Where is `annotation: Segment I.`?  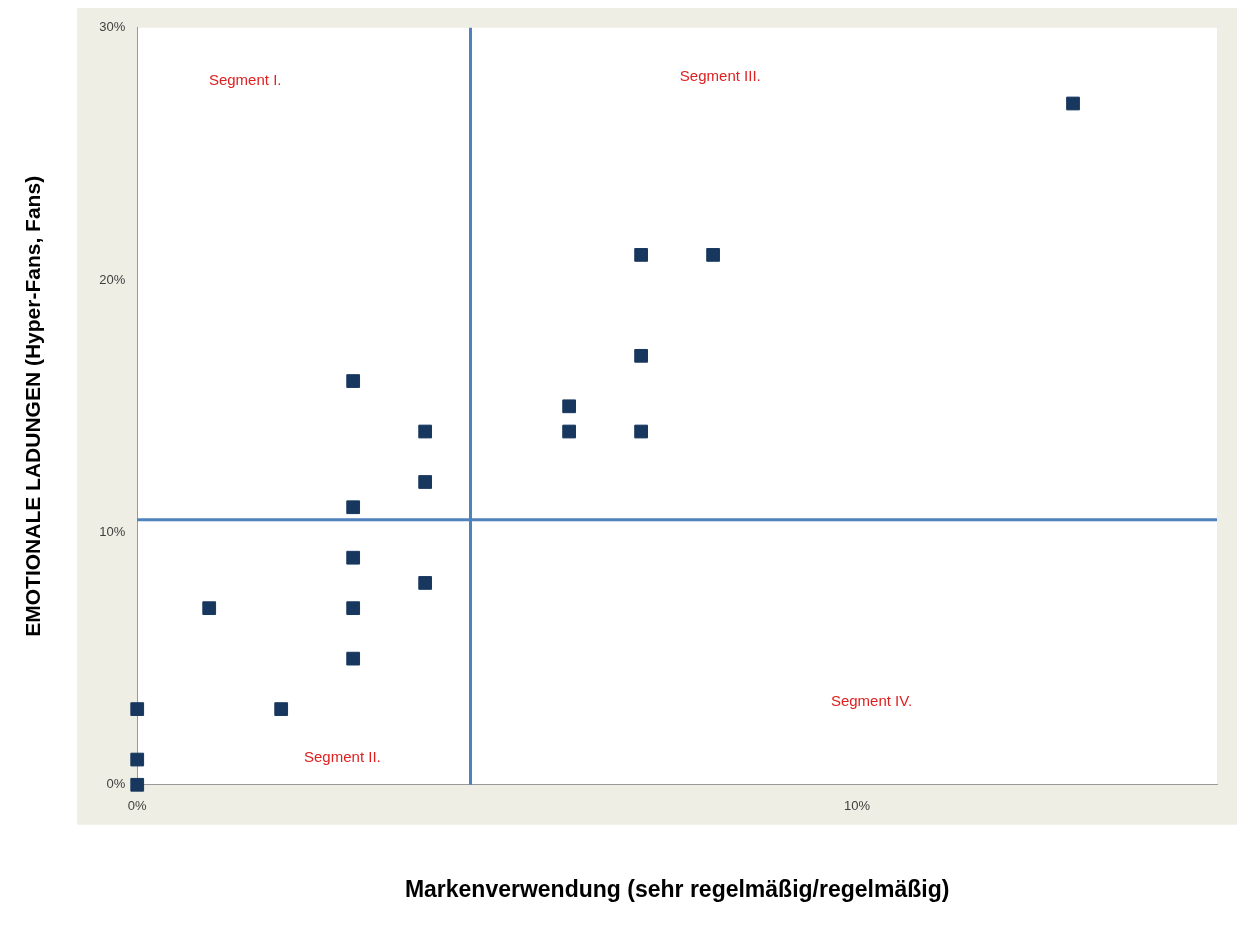 annotation: Segment I. is located at coordinates (245, 79).